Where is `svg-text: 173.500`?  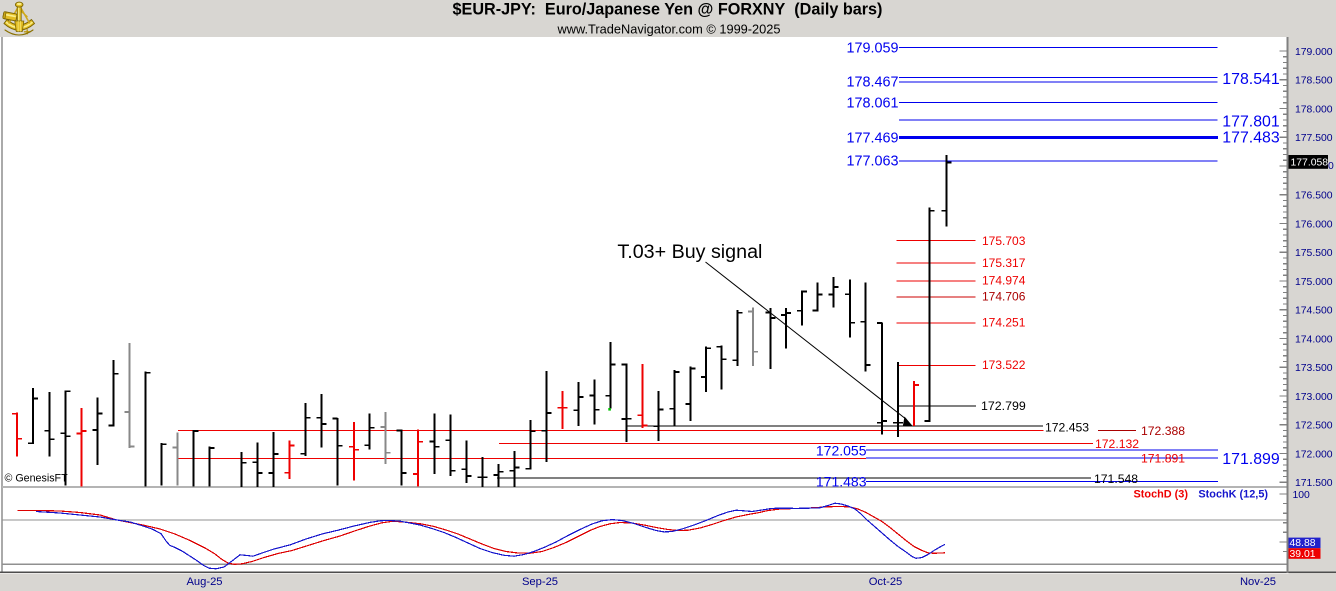 svg-text: 173.500 is located at coordinates (1314, 368).